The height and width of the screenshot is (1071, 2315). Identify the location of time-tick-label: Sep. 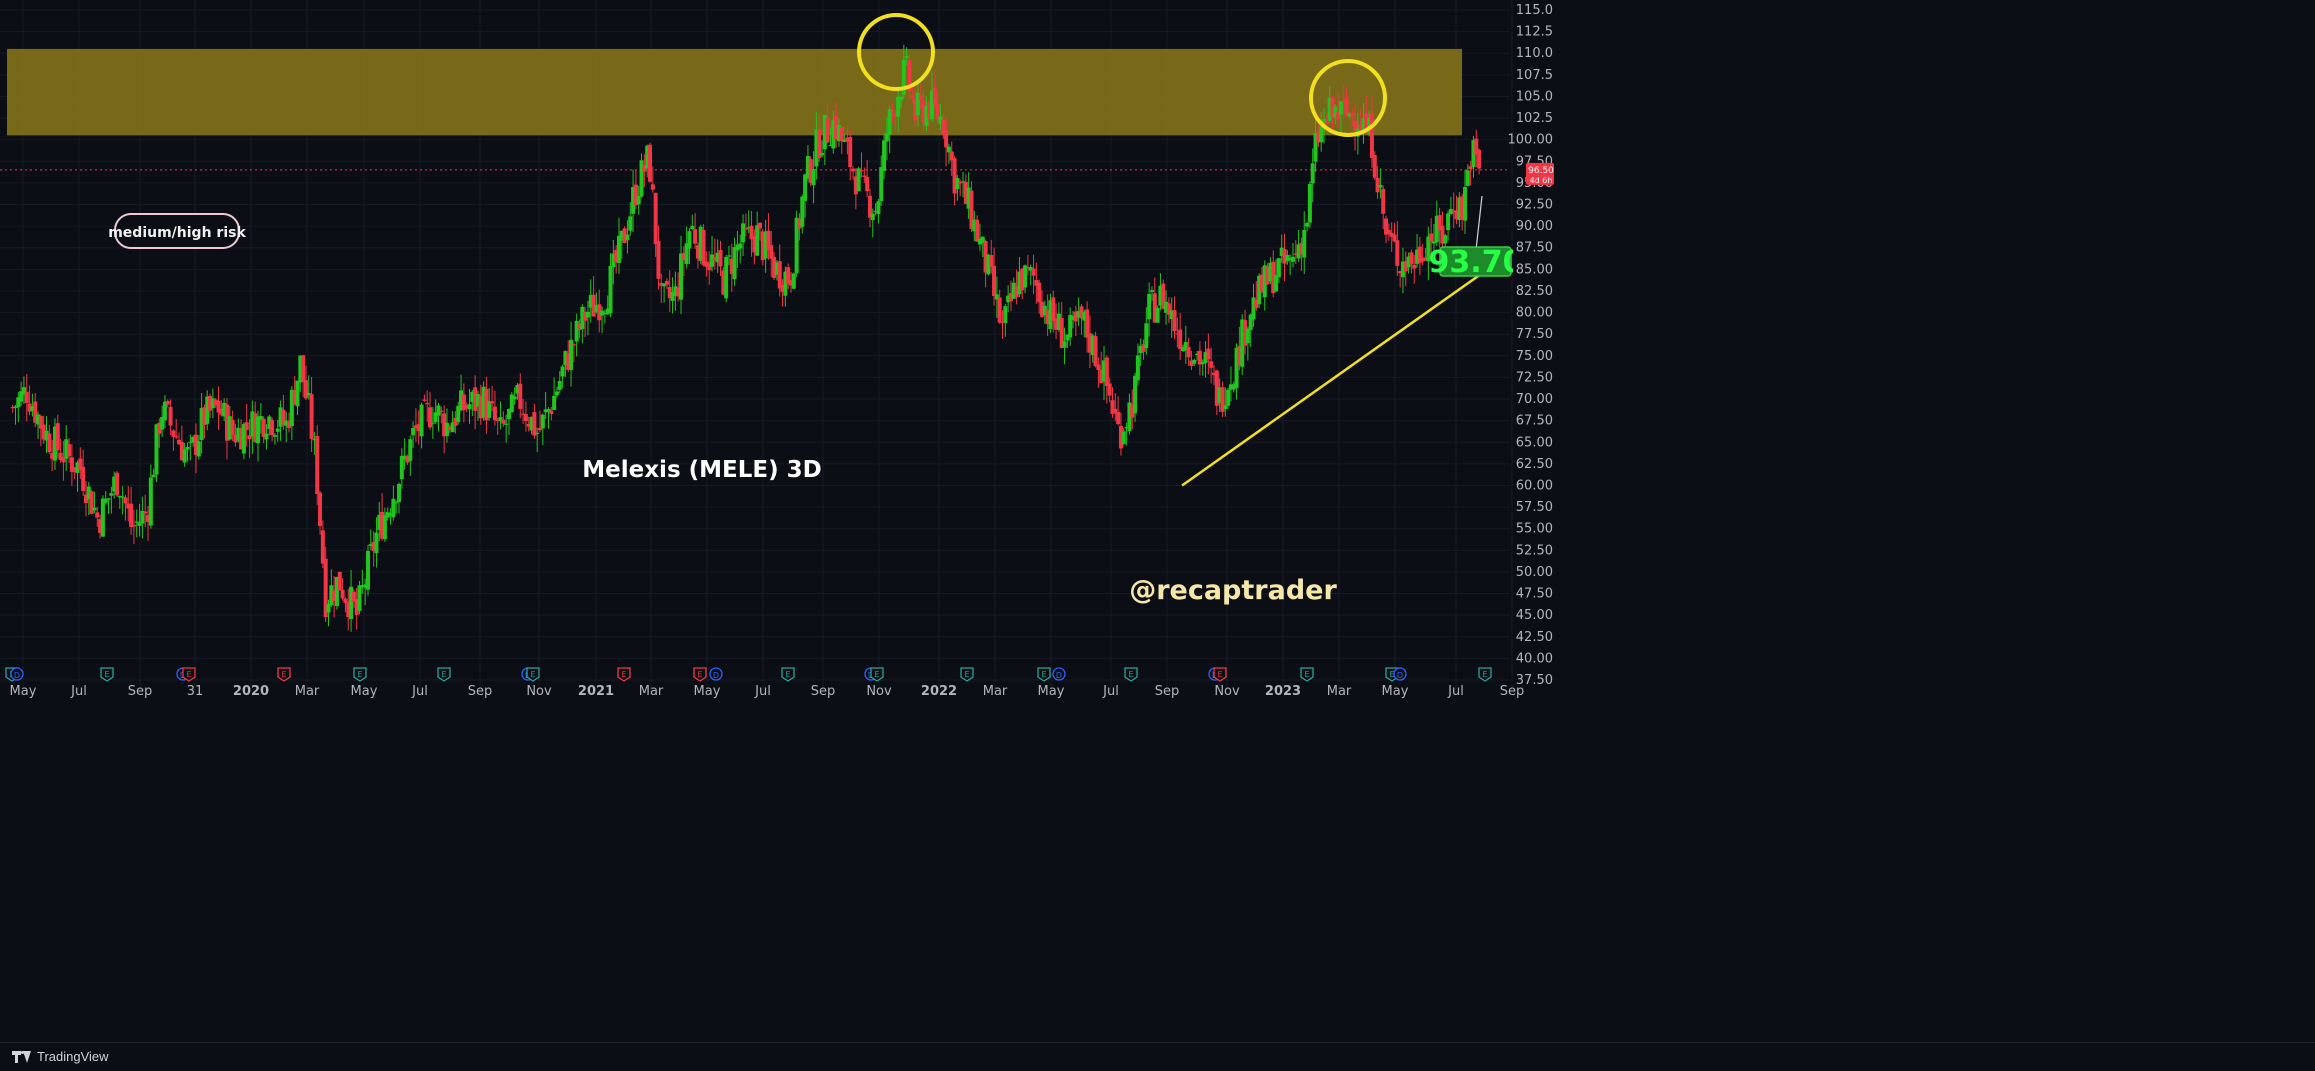
(480, 691).